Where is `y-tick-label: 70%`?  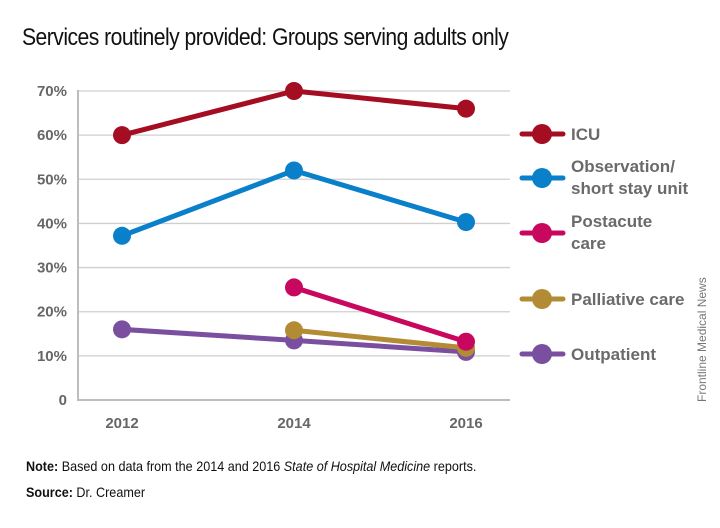 y-tick-label: 70% is located at coordinates (52, 91).